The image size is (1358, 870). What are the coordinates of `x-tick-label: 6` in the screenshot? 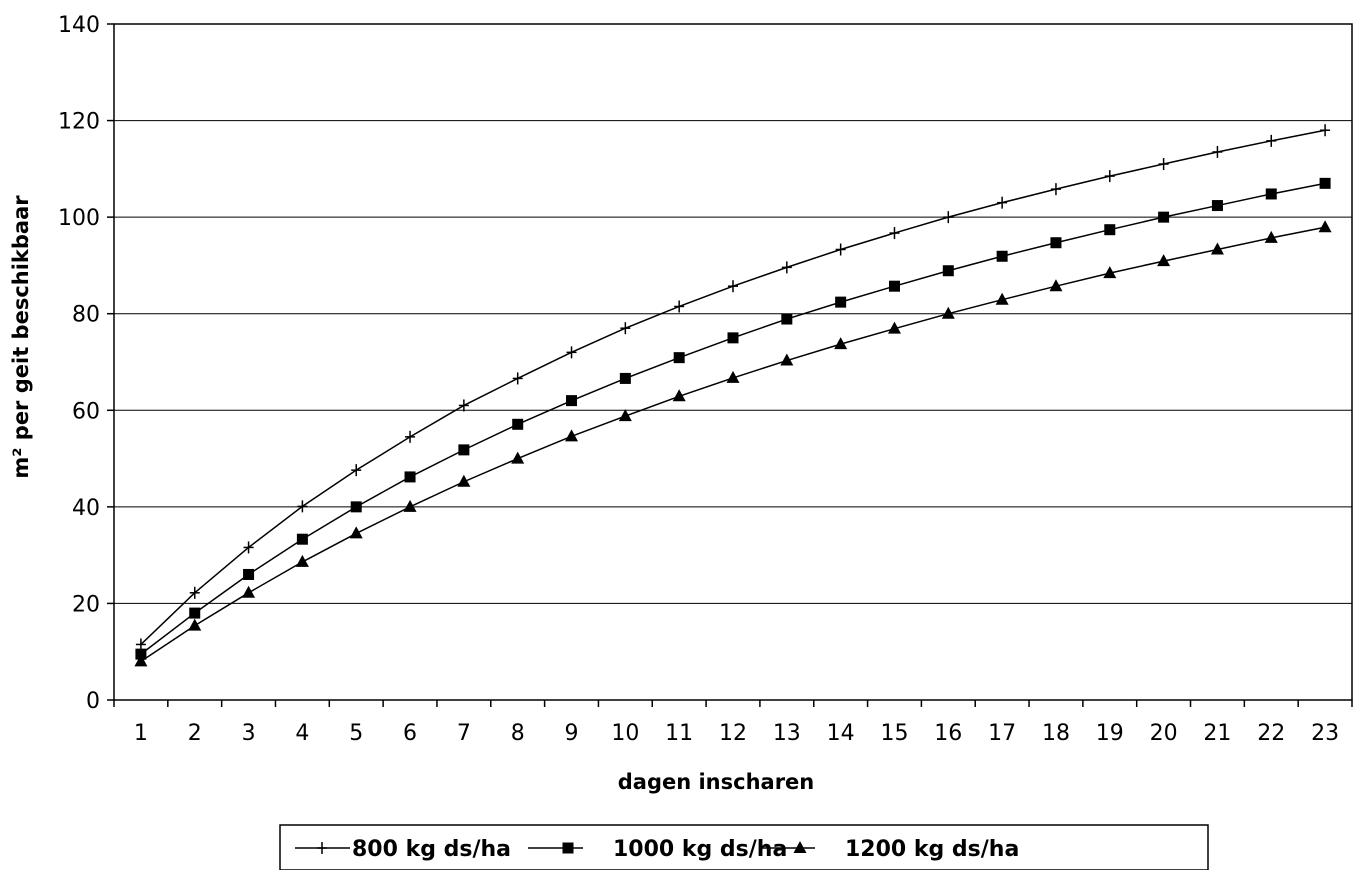 It's located at (410, 733).